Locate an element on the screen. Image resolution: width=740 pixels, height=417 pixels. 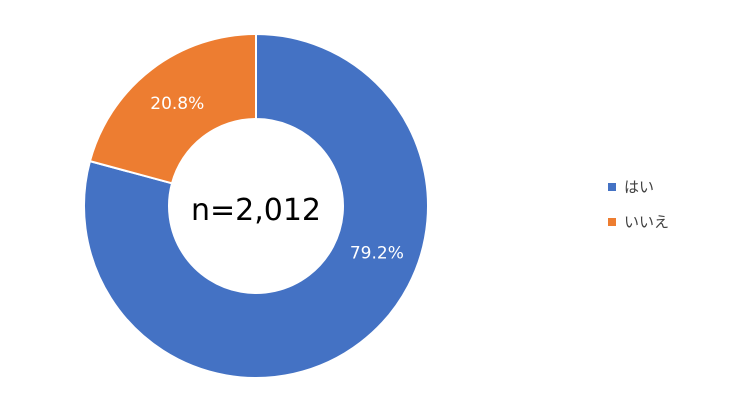
legend-label-yes: はい is located at coordinates (639, 187).